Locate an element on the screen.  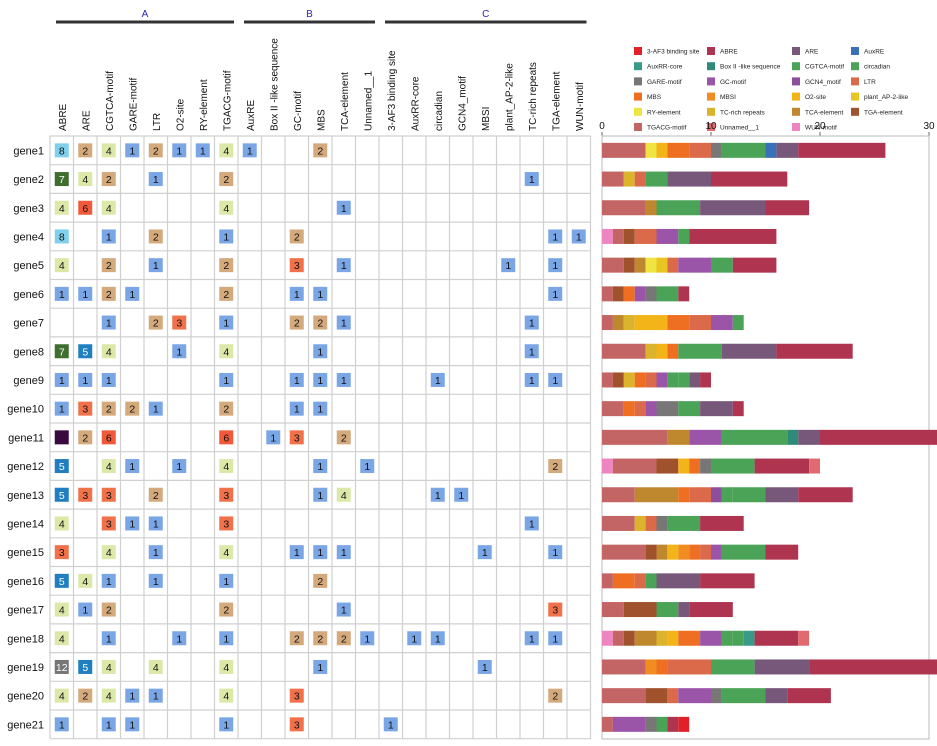
bar-segment-gene7-cgtca-motif is located at coordinates (738, 323).